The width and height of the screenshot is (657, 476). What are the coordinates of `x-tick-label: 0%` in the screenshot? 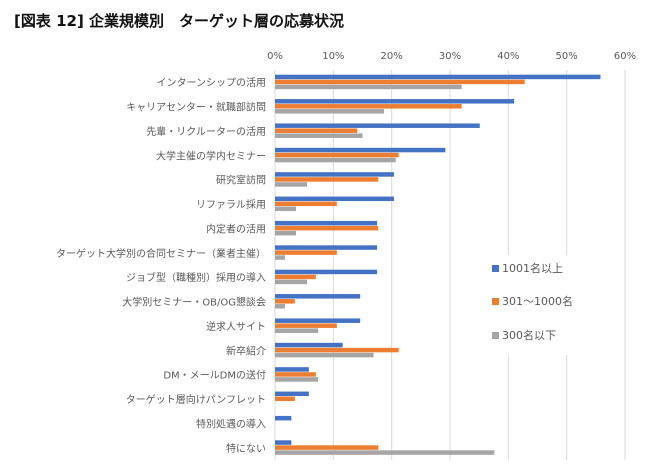 It's located at (275, 56).